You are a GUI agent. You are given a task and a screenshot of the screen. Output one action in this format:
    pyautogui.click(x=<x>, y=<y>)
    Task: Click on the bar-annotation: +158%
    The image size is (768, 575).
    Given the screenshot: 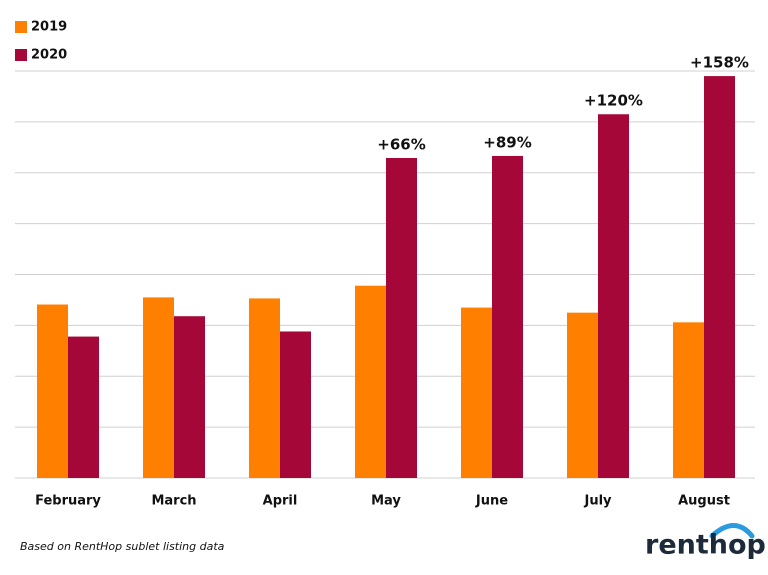 What is the action you would take?
    pyautogui.click(x=719, y=63)
    